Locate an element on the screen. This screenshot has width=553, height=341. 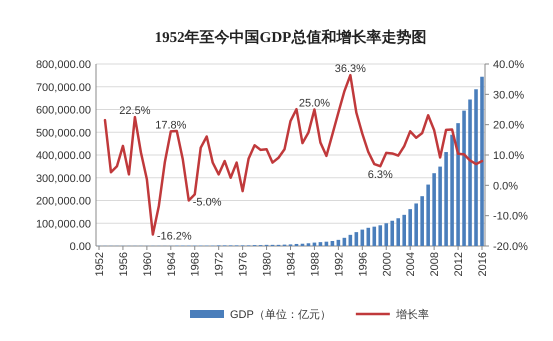
chart-title: 1952年至今中国GDP总值和增长率走势图 is located at coordinates (290, 37).